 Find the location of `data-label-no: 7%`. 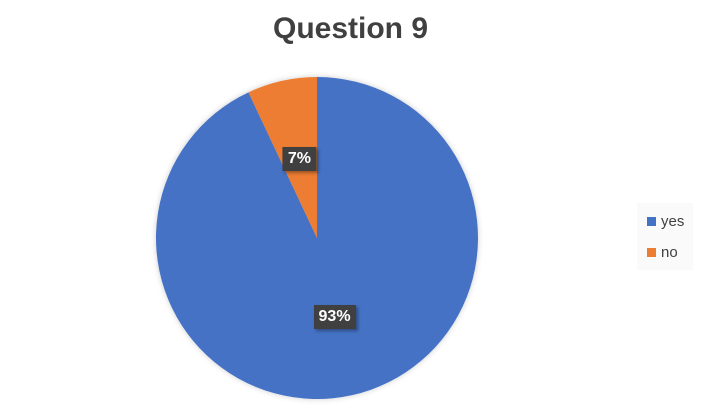

data-label-no: 7% is located at coordinates (299, 159).